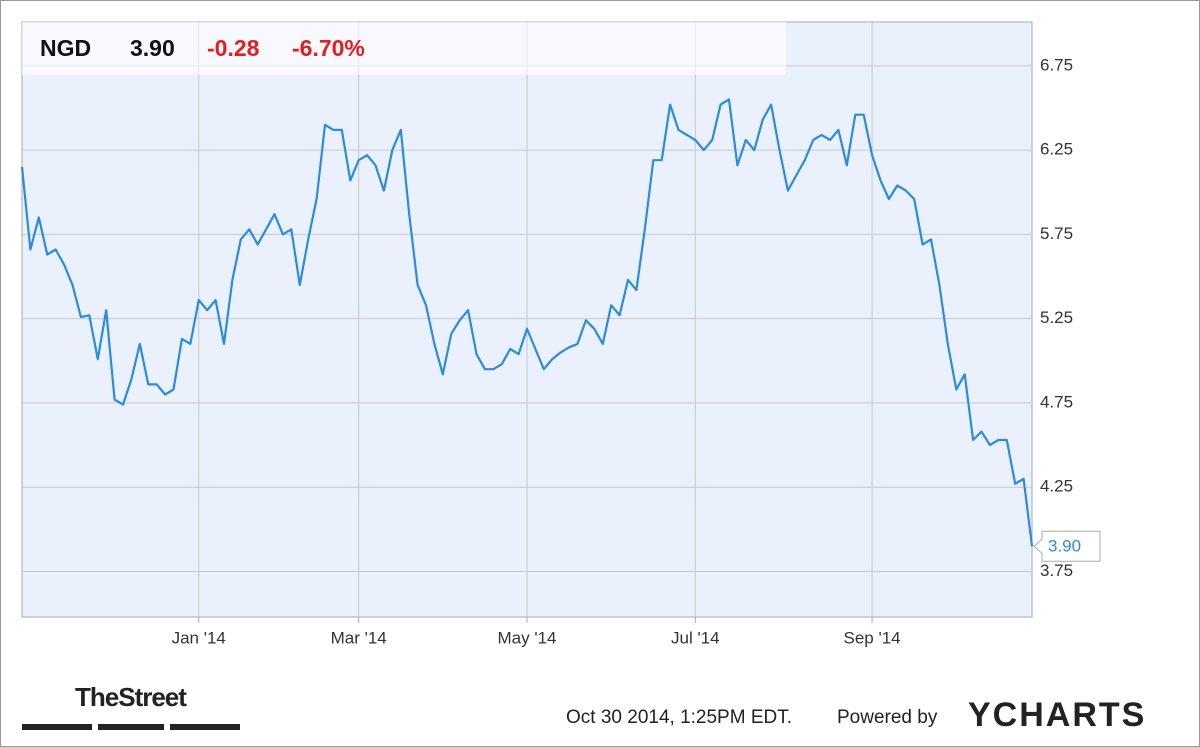 Image resolution: width=1200 pixels, height=747 pixels. I want to click on x-tick-label: Jan '14, so click(199, 637).